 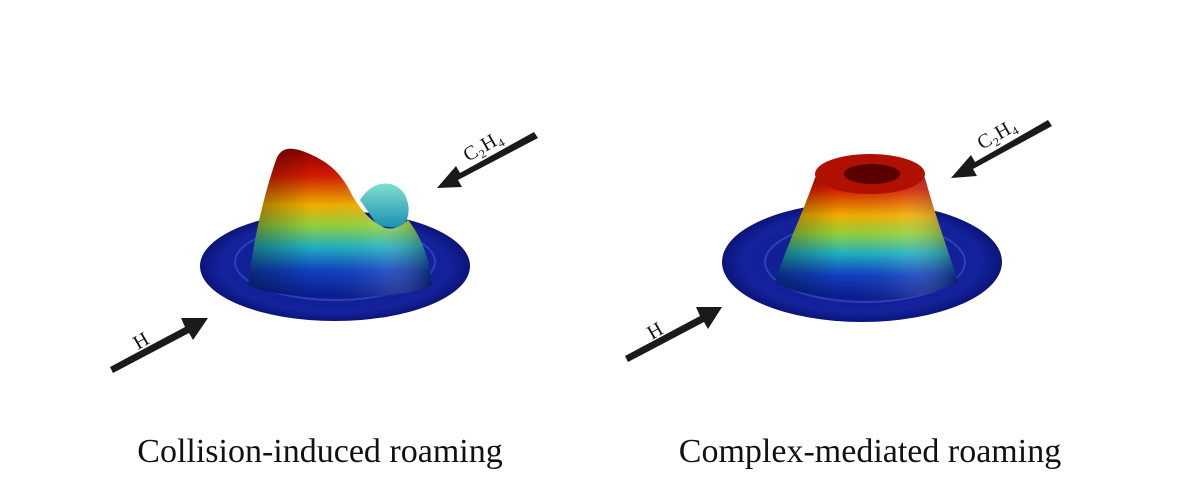 What do you see at coordinates (997, 134) in the screenshot?
I see `label-c2h4: C₂H₄` at bounding box center [997, 134].